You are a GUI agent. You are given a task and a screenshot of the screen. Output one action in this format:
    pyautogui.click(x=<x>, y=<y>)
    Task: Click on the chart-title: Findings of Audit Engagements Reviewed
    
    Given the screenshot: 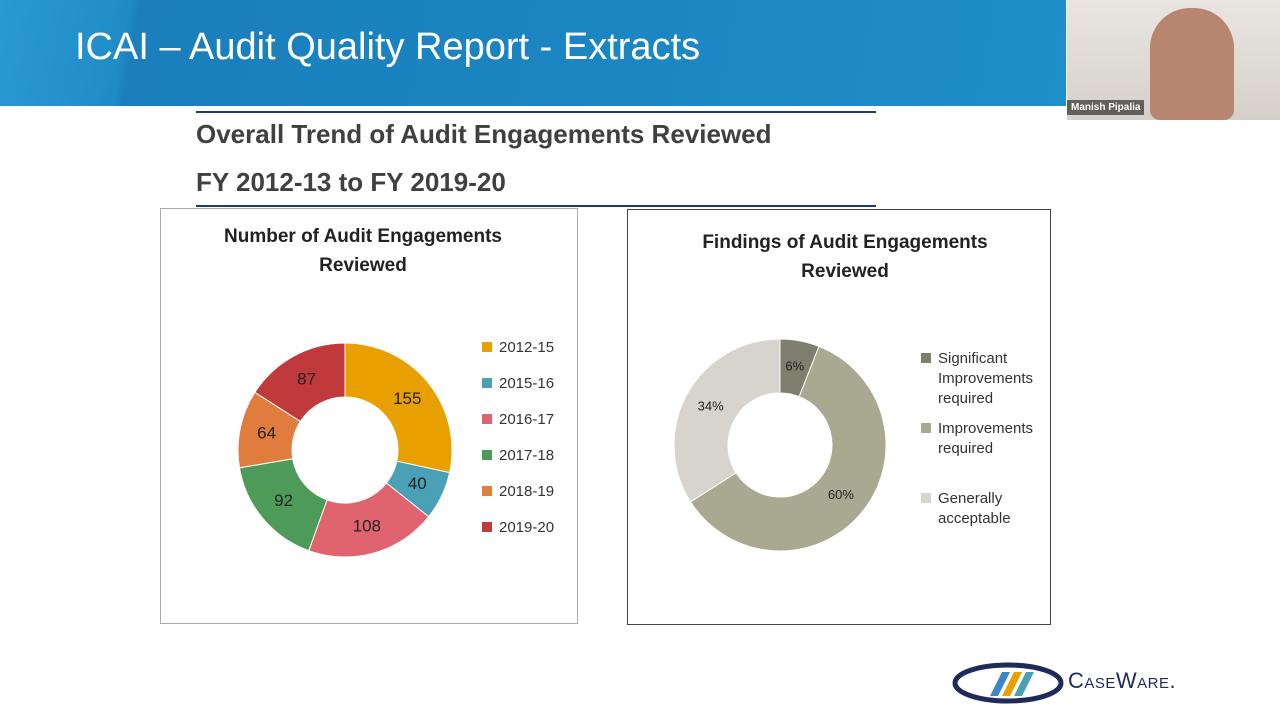 What is the action you would take?
    pyautogui.click(x=845, y=257)
    